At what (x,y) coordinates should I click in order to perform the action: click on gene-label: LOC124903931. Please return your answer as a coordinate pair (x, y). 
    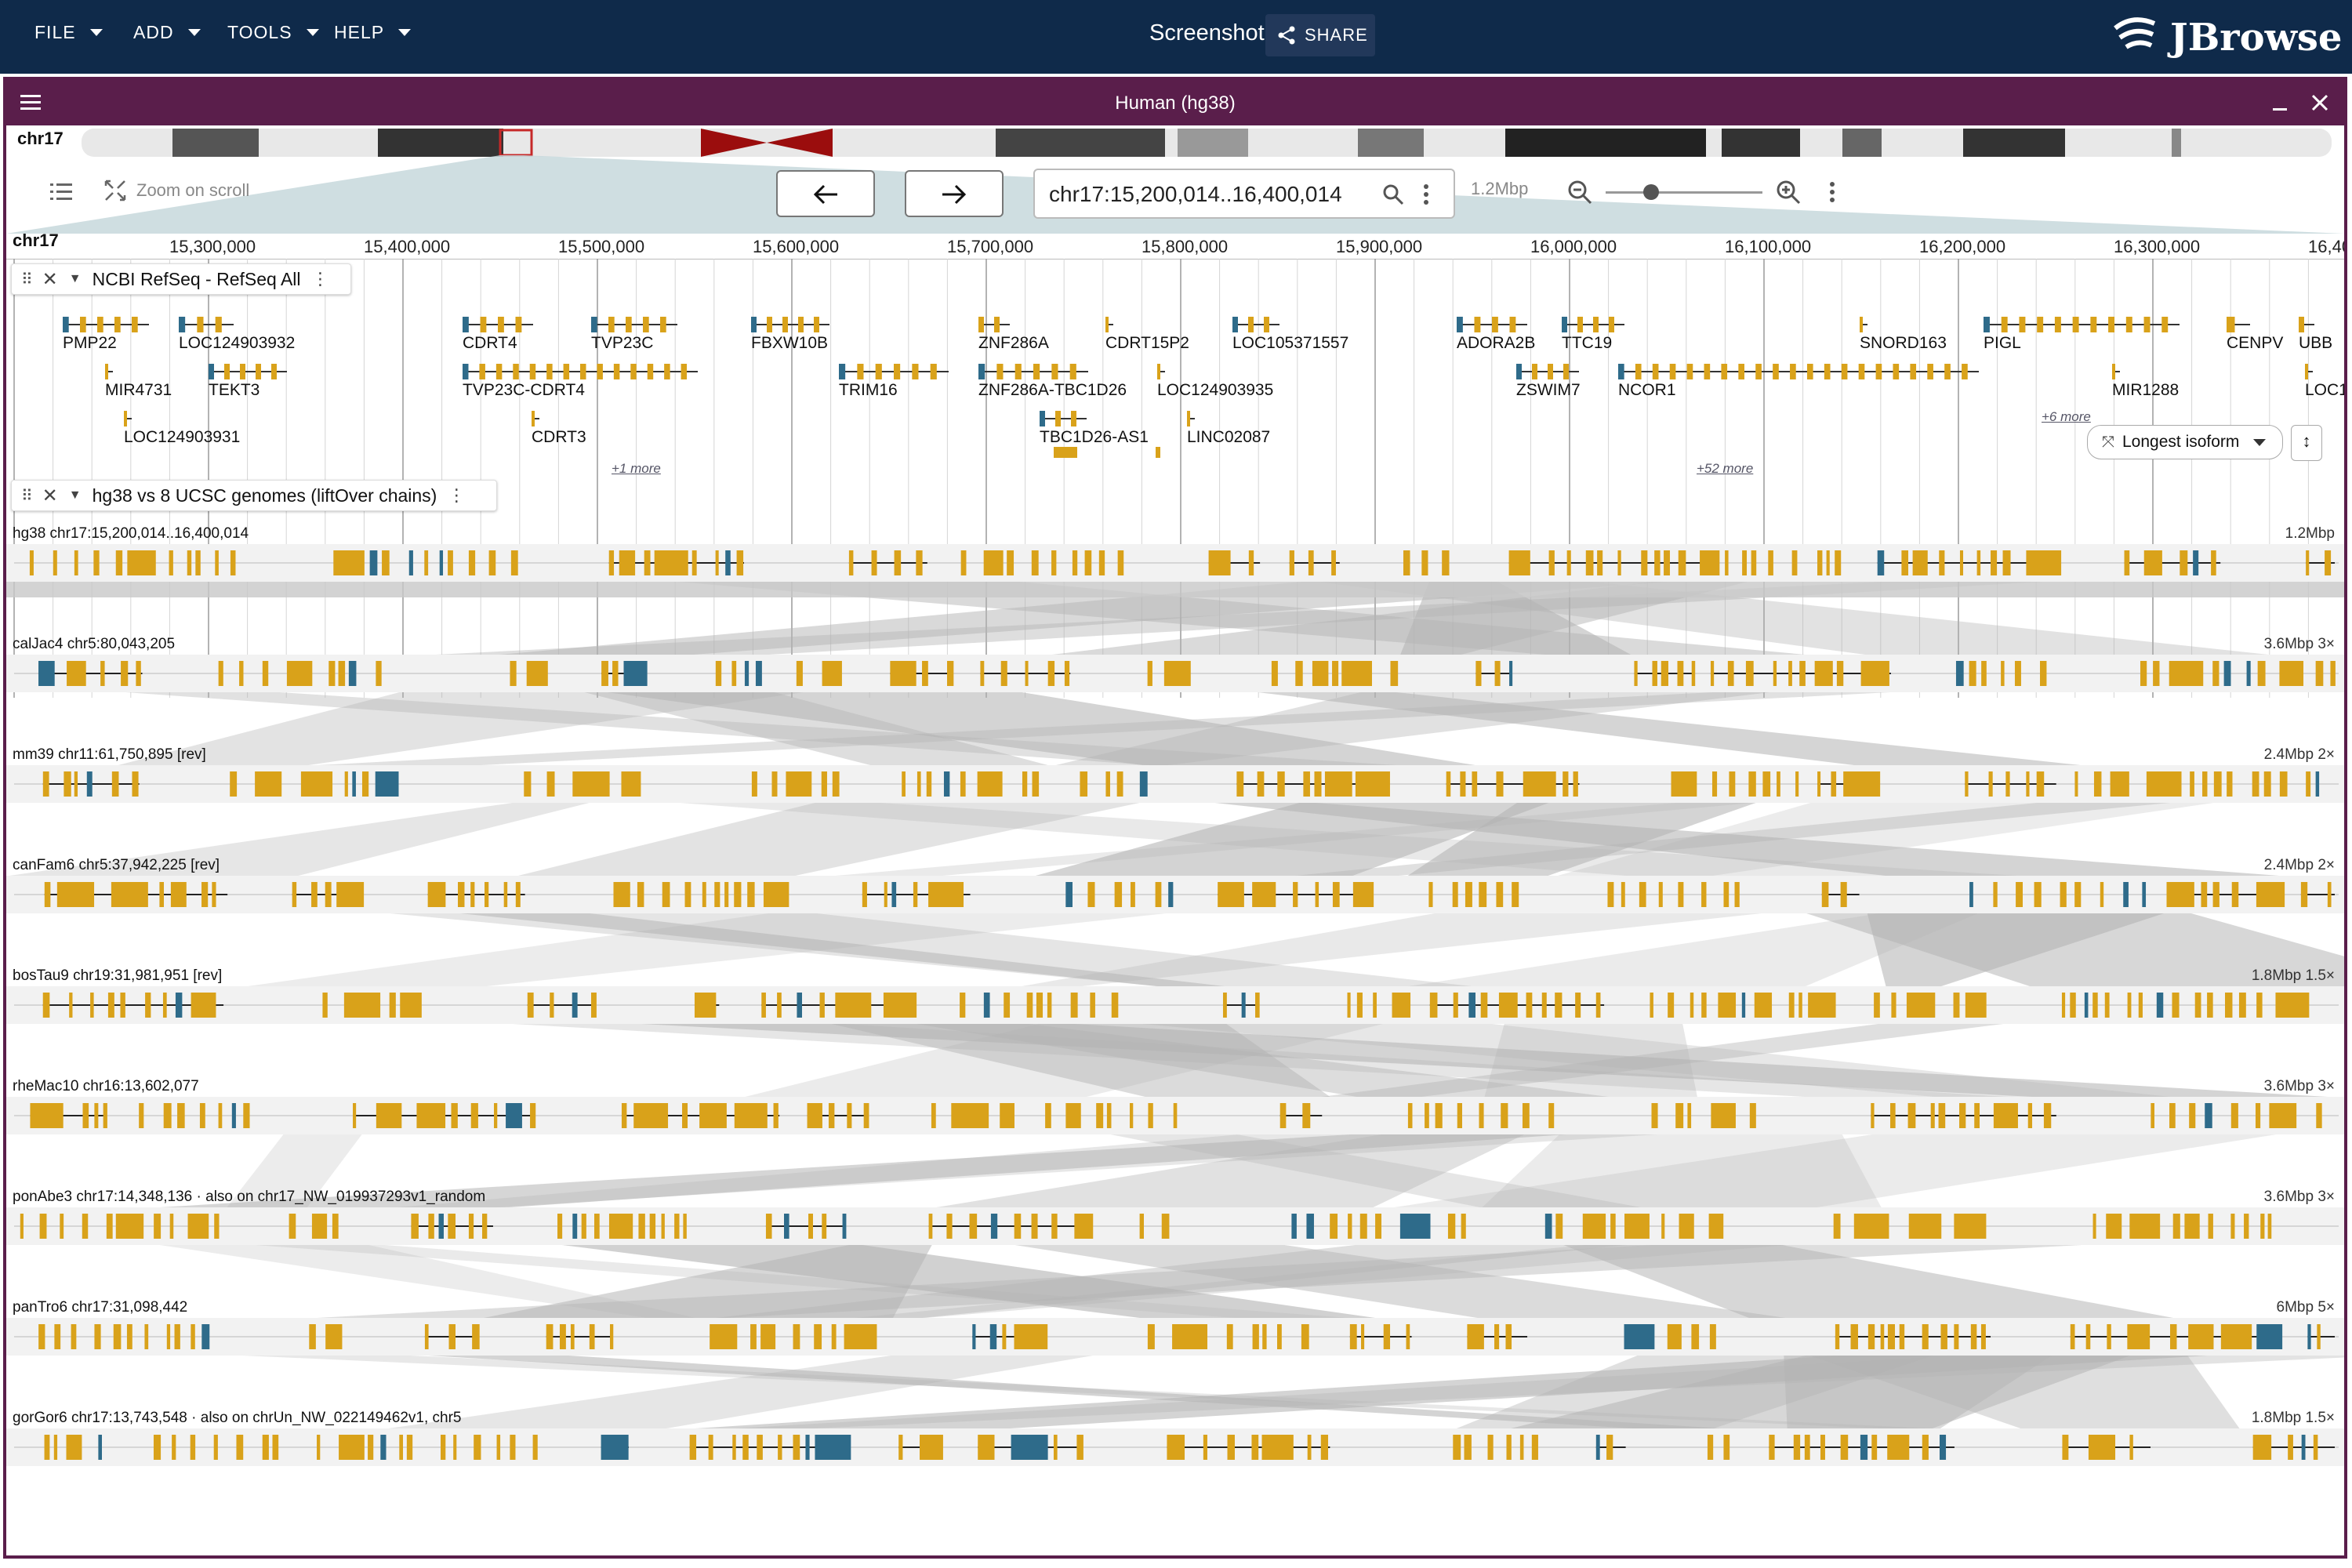
    Looking at the image, I should click on (182, 437).